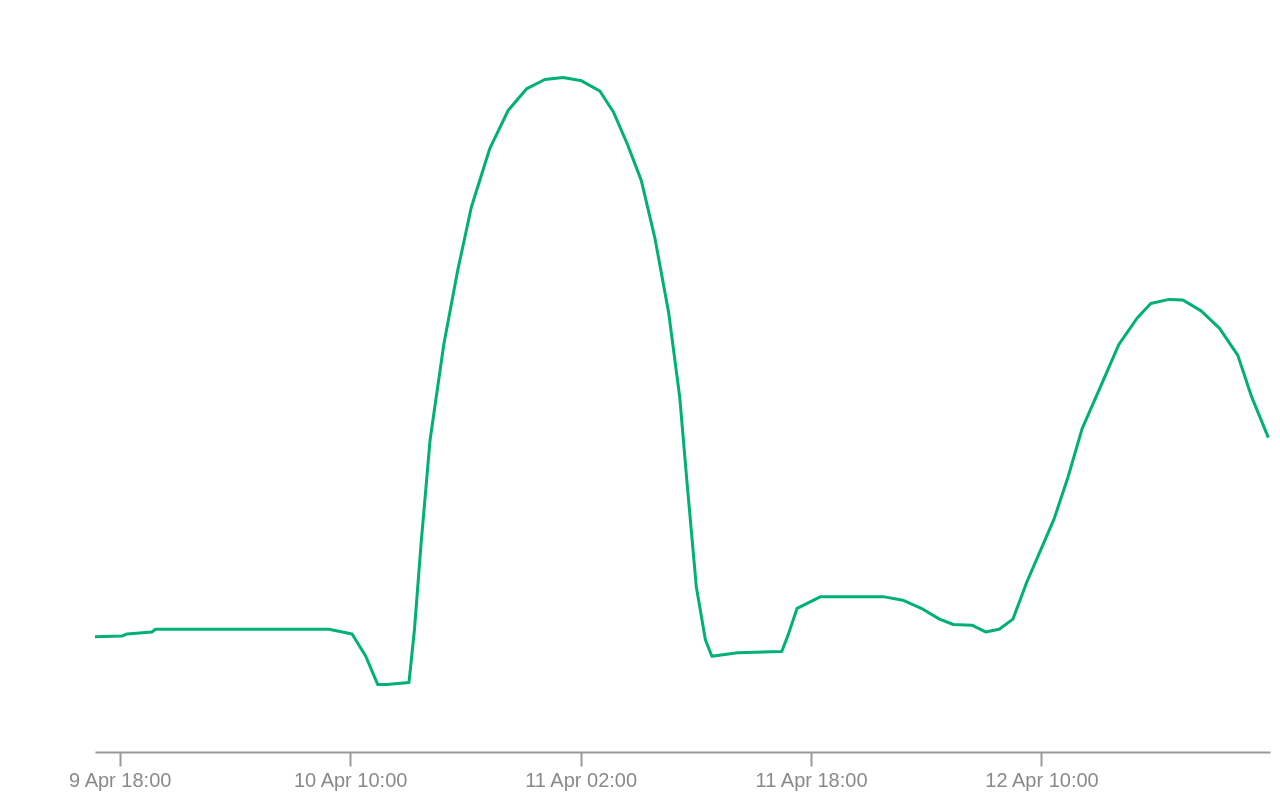 This screenshot has height=800, width=1280. What do you see at coordinates (811, 779) in the screenshot?
I see `x-tick-label: 11 Apr 18:00` at bounding box center [811, 779].